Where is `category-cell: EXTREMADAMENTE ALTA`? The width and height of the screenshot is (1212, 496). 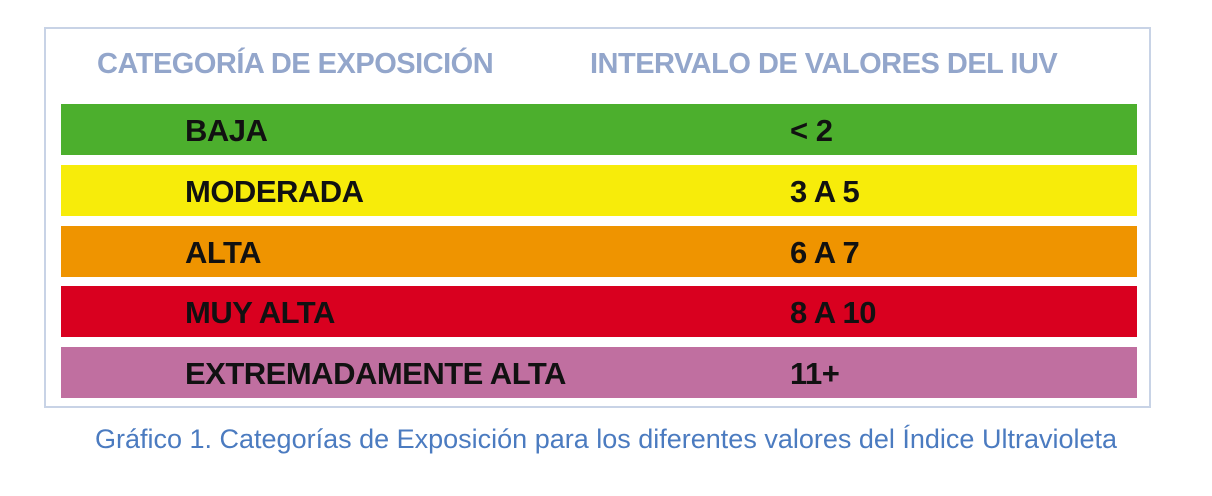
category-cell: EXTREMADAMENTE ALTA is located at coordinates (375, 373).